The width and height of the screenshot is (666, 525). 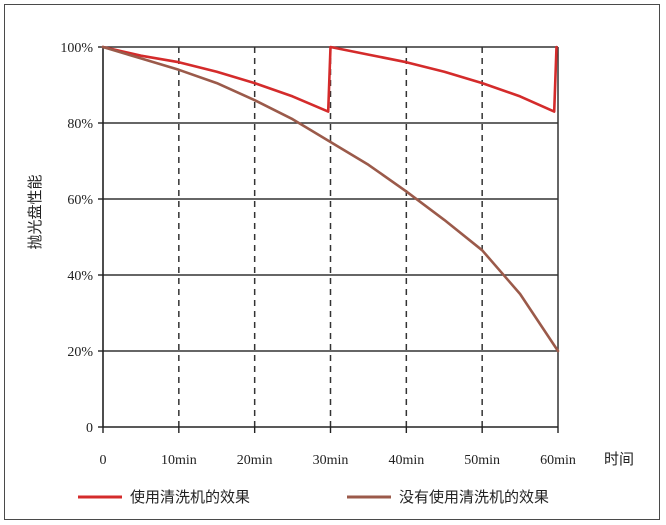 I want to click on legend-label-1: 没有使用清洗机的效果, so click(x=474, y=497).